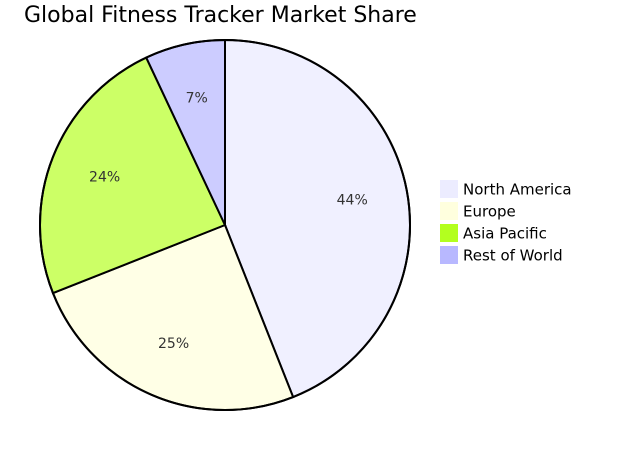  What do you see at coordinates (173, 344) in the screenshot?
I see `slice-label-europe: 25%` at bounding box center [173, 344].